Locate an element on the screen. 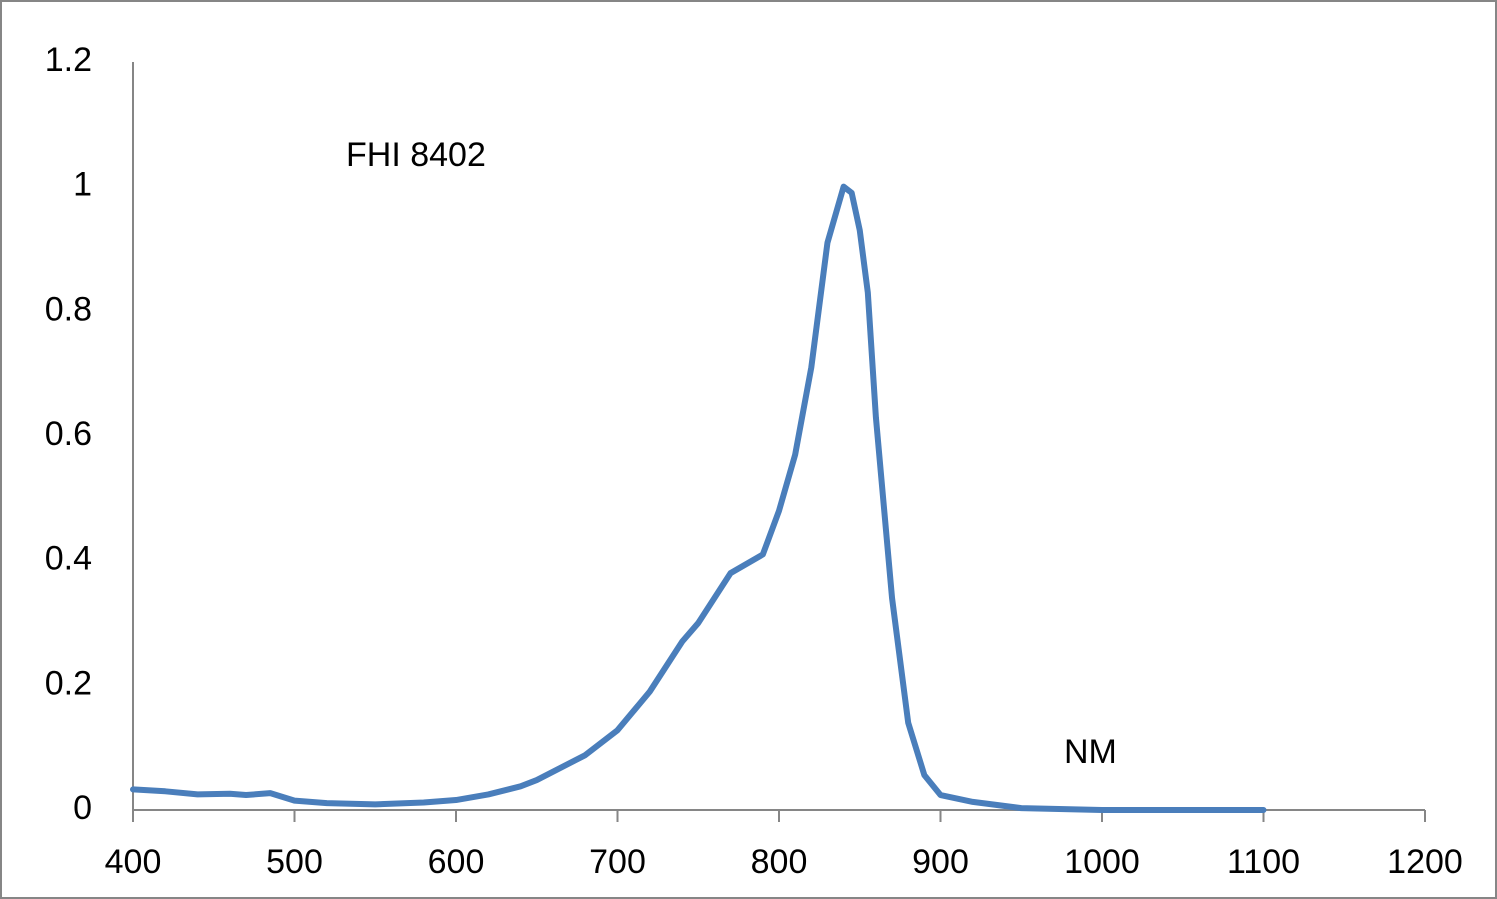  annotation: NM is located at coordinates (1090, 752).